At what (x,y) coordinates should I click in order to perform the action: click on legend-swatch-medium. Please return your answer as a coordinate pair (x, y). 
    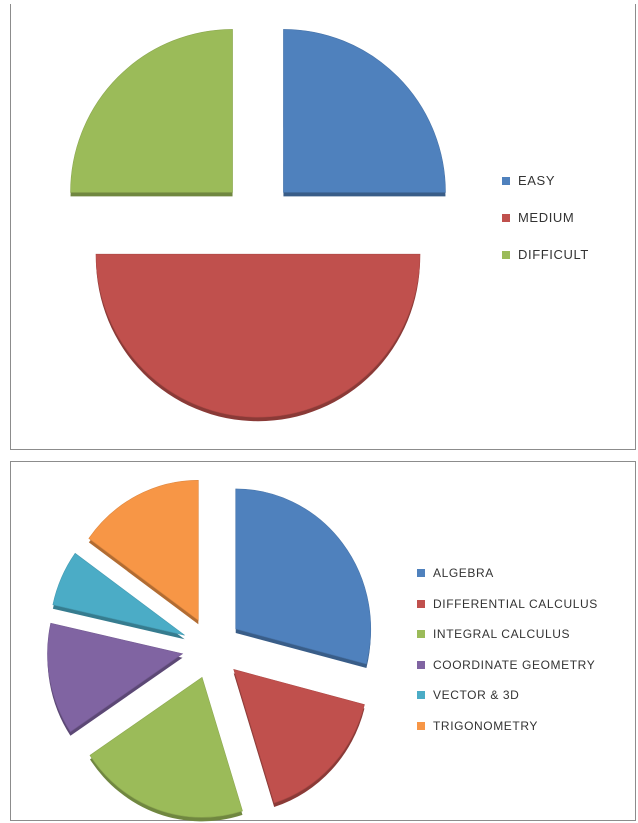
    Looking at the image, I should click on (506, 218).